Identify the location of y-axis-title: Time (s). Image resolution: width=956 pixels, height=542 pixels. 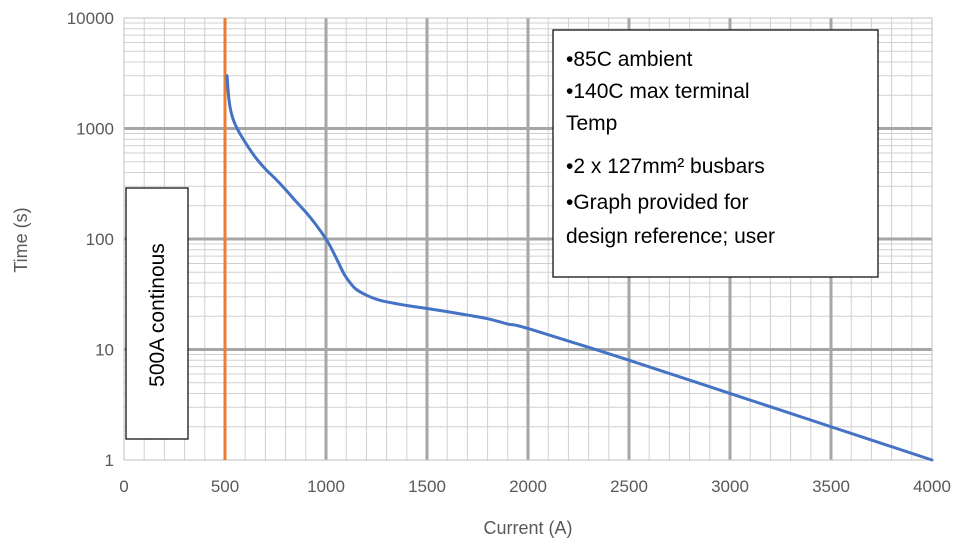
(21, 239).